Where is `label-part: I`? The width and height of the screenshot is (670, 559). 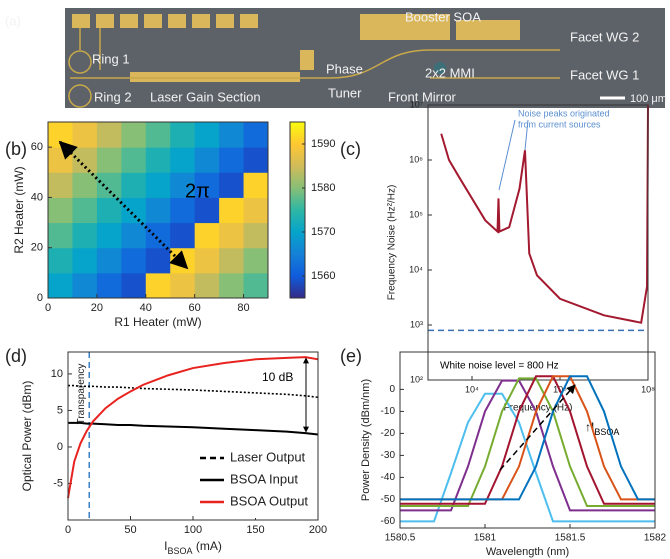
label-part: I is located at coordinates (165, 546).